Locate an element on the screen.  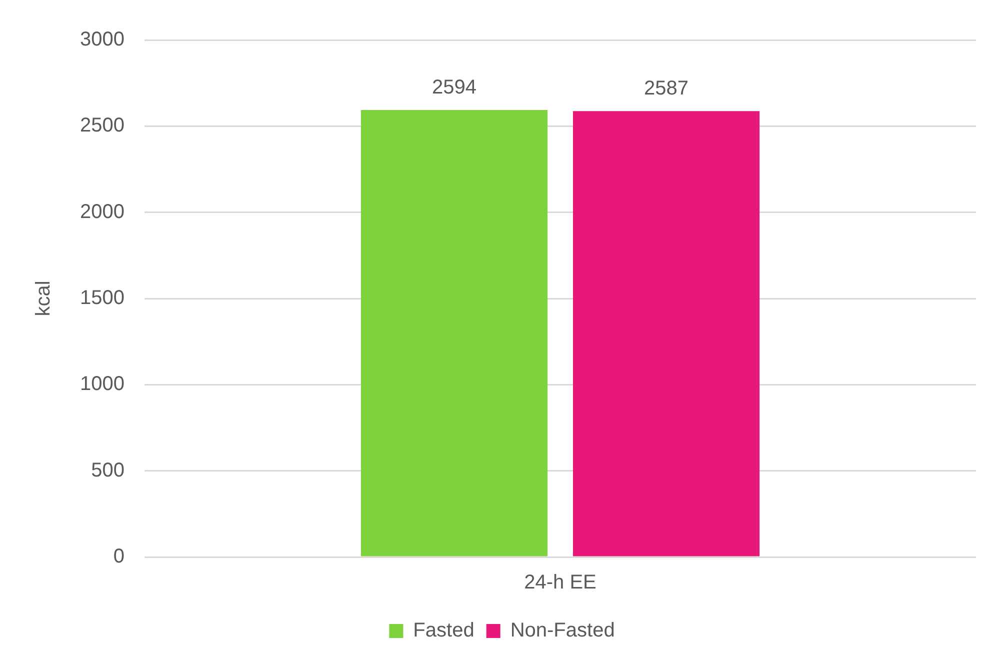
y-tick-label: 1000 is located at coordinates (102, 384).